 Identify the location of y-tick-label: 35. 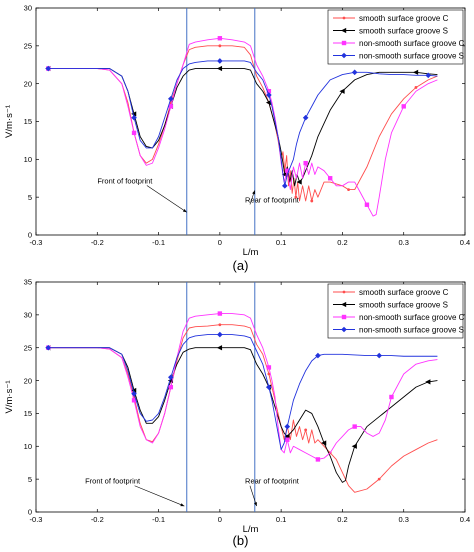
(28, 282).